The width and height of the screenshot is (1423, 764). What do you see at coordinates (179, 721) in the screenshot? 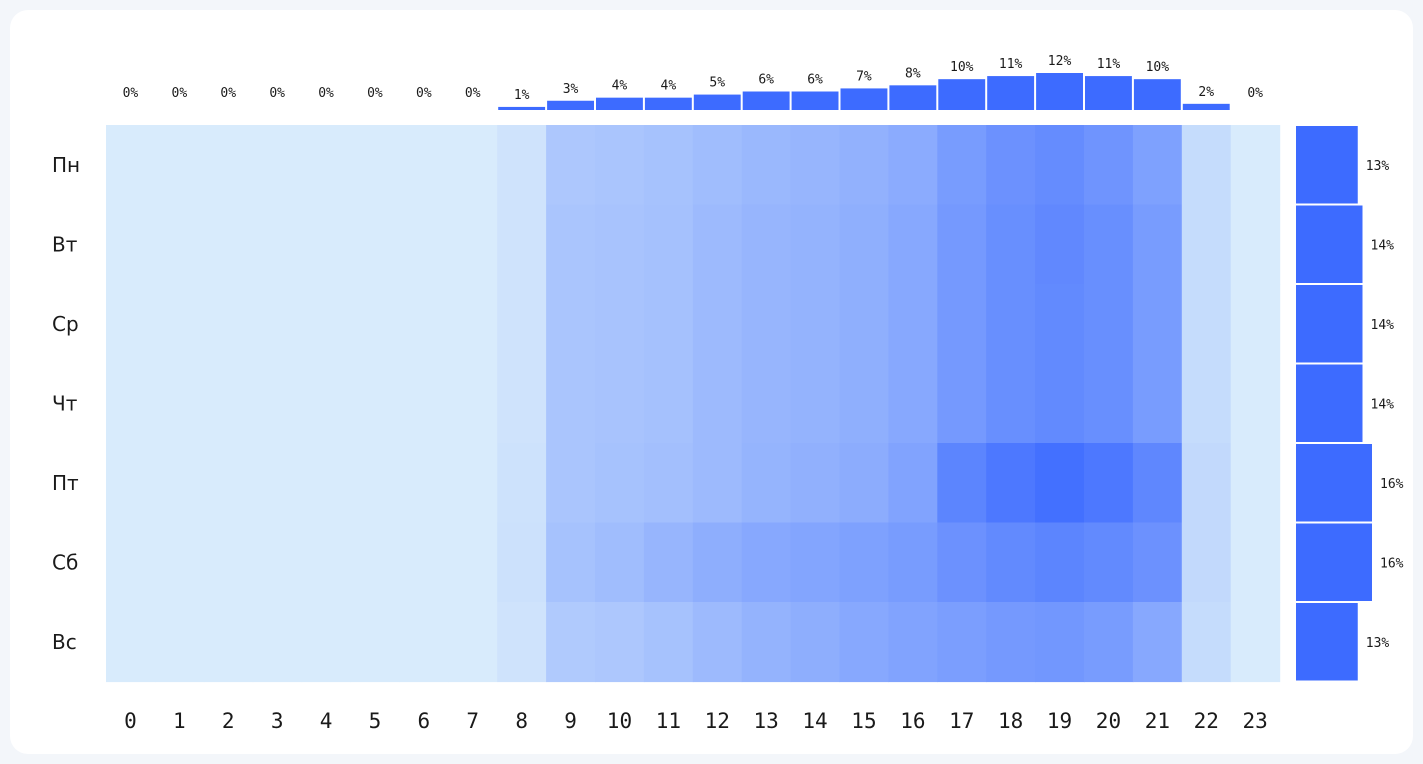
I see `hour-label: 1` at bounding box center [179, 721].